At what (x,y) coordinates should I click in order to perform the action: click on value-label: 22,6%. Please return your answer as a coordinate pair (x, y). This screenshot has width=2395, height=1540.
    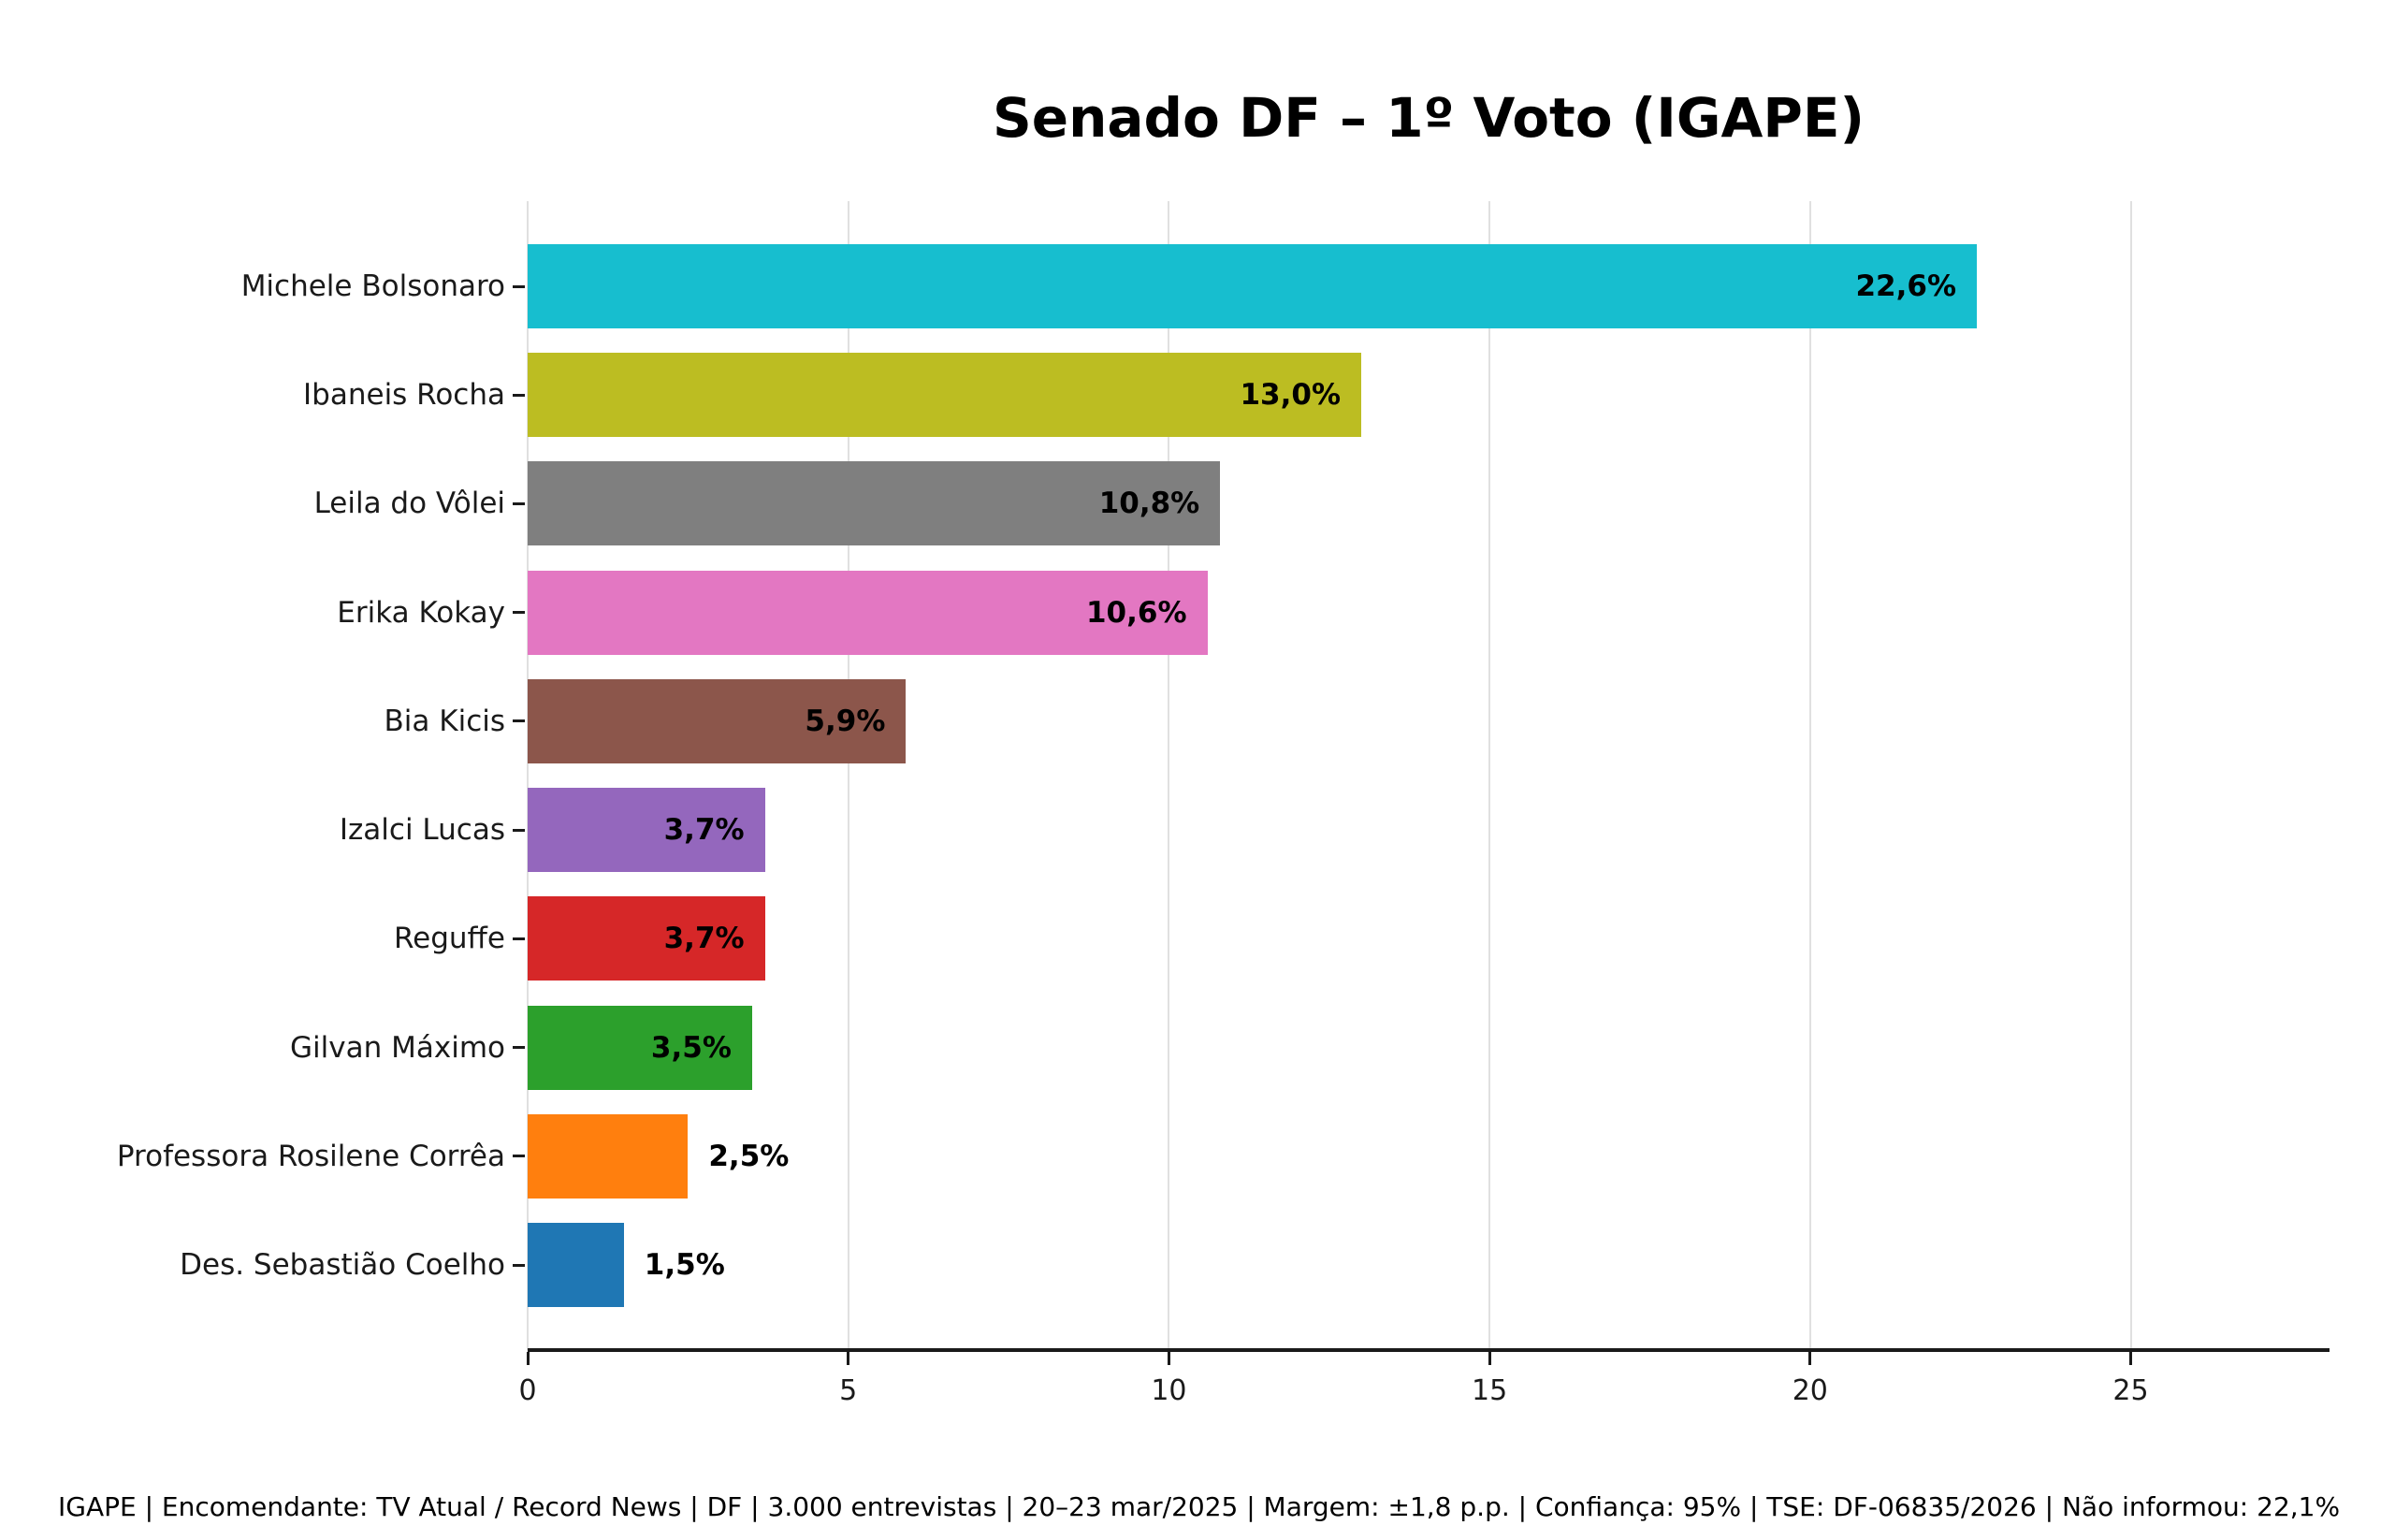
    Looking at the image, I should click on (1906, 286).